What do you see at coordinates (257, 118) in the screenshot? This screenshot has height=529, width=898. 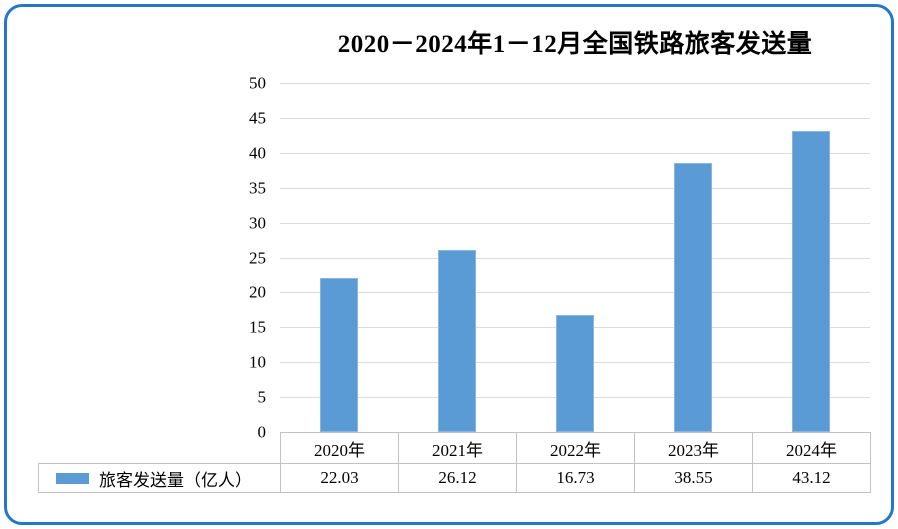 I see `y-tick-label-45: 45` at bounding box center [257, 118].